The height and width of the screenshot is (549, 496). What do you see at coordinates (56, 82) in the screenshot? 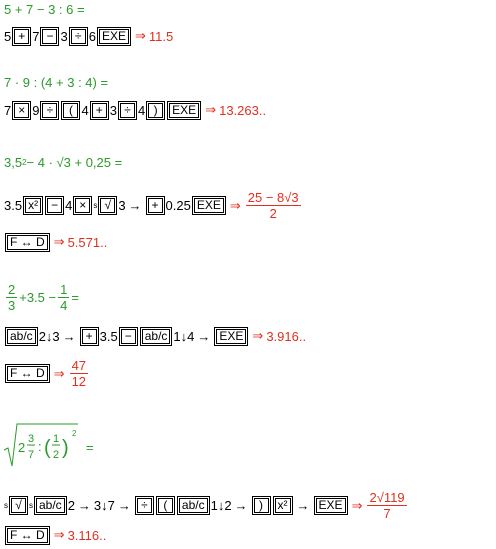
I see `ex2-expression: 7 · 9 : (4 + 3 : 4) =` at bounding box center [56, 82].